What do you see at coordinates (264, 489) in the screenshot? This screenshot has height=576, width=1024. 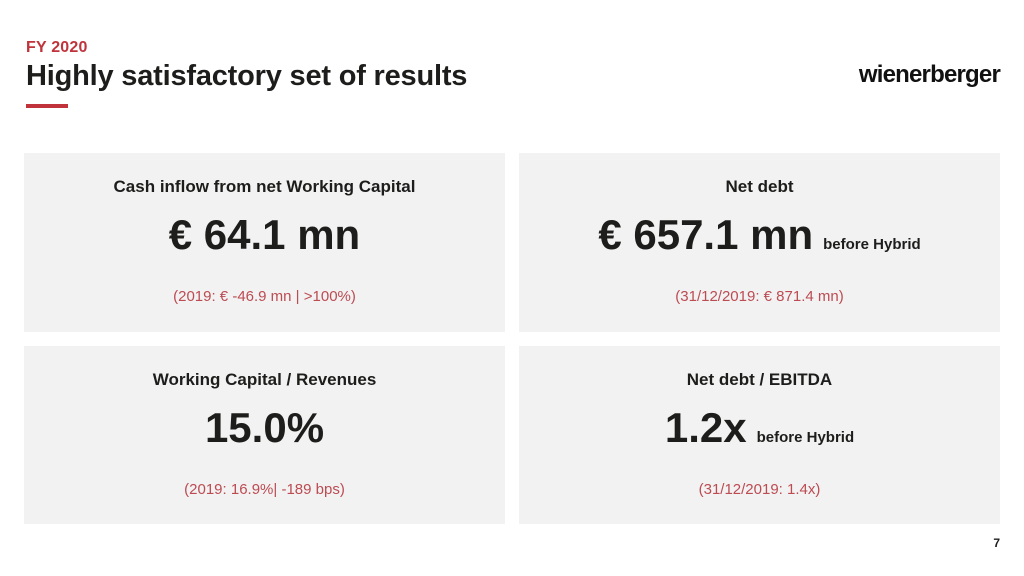 I see `card-comparison-note: (2019: 16.9%| -189 bps)` at bounding box center [264, 489].